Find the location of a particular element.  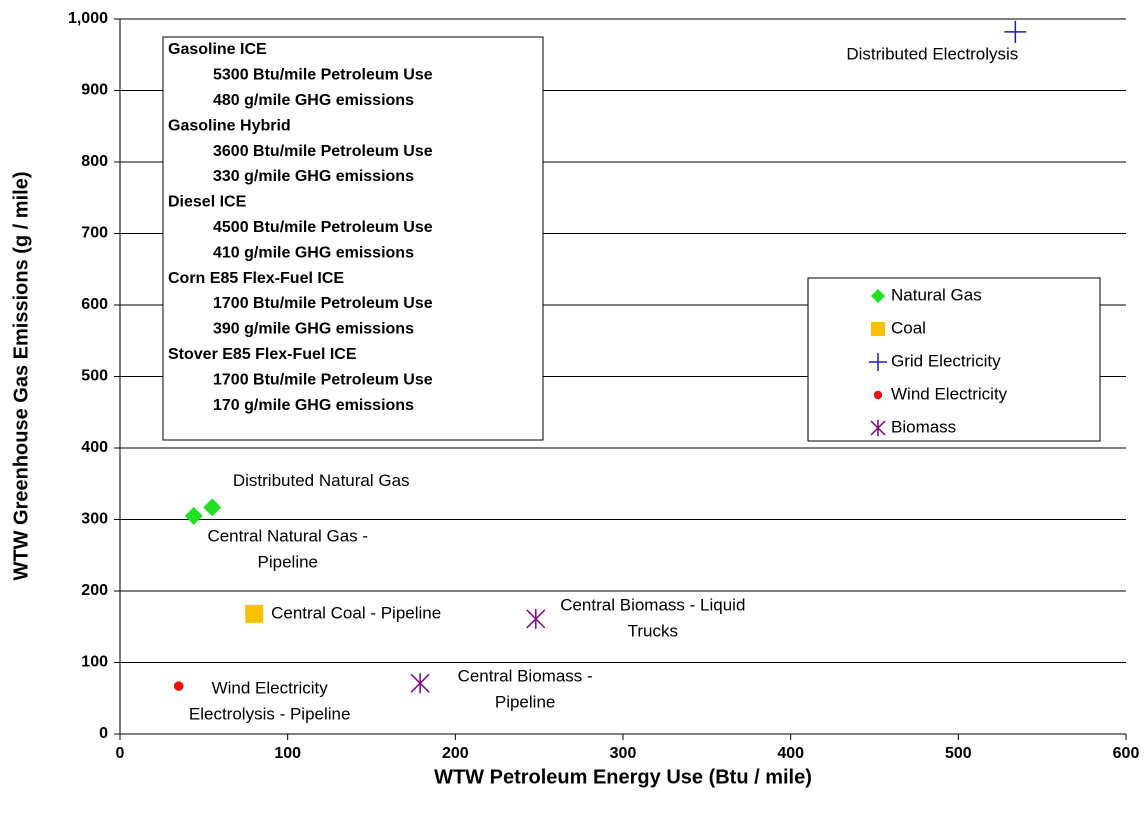

x-tick-label: 200 is located at coordinates (455, 753).